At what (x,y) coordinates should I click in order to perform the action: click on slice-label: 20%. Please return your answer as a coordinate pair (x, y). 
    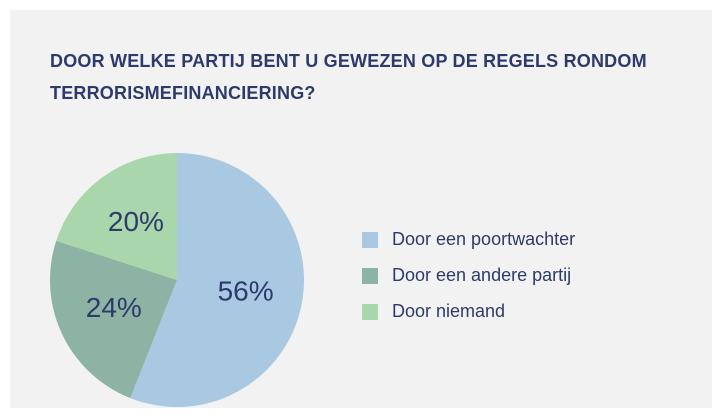
    Looking at the image, I should click on (136, 221).